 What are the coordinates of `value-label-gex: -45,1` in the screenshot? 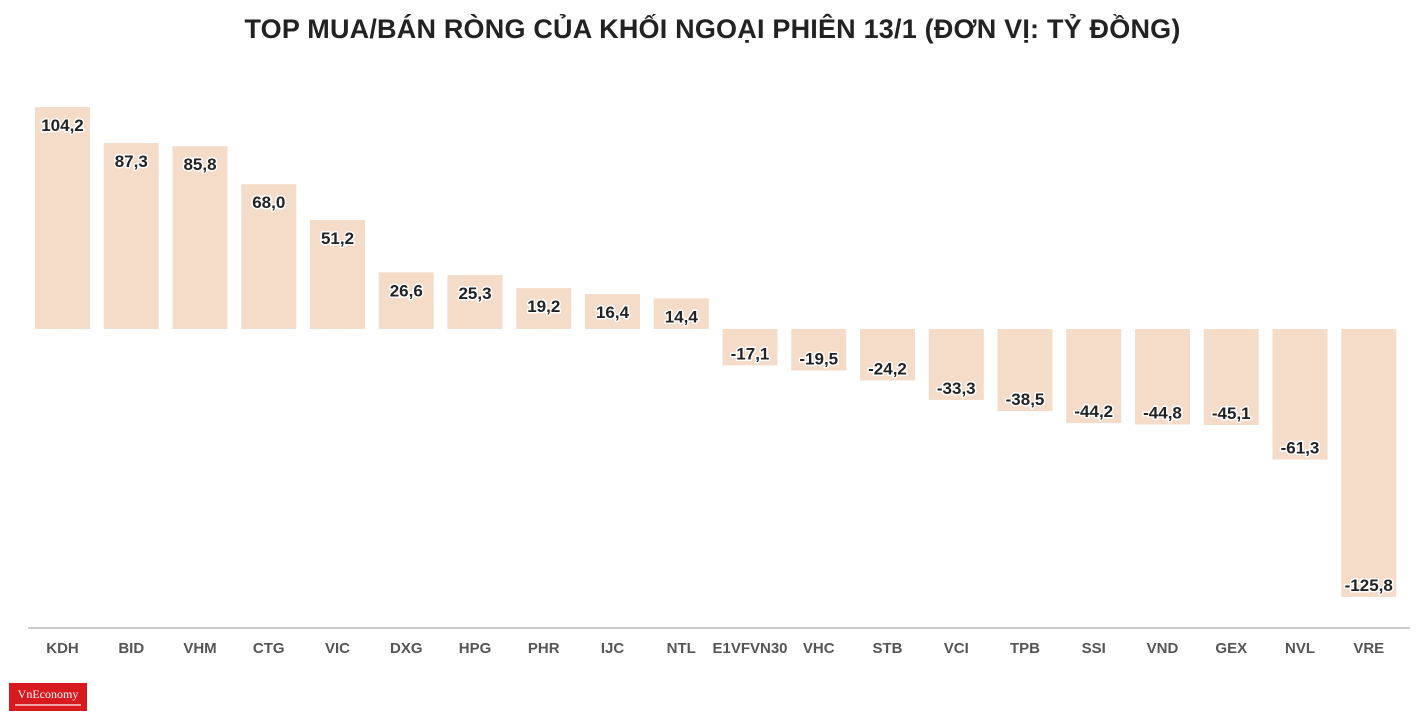 It's located at (1231, 413).